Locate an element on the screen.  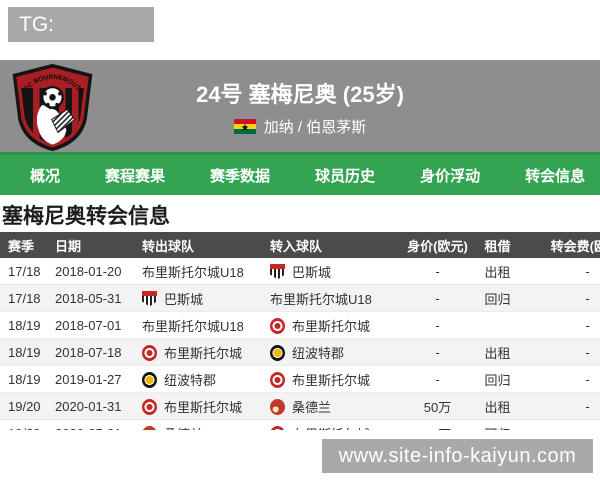
to-team-cell: 纽波特郡 is located at coordinates (335, 352).